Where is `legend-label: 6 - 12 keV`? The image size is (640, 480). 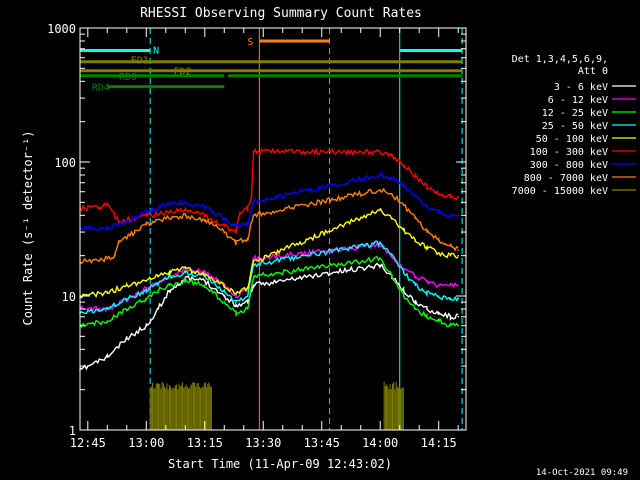
legend-label: 6 - 12 keV is located at coordinates (578, 100).